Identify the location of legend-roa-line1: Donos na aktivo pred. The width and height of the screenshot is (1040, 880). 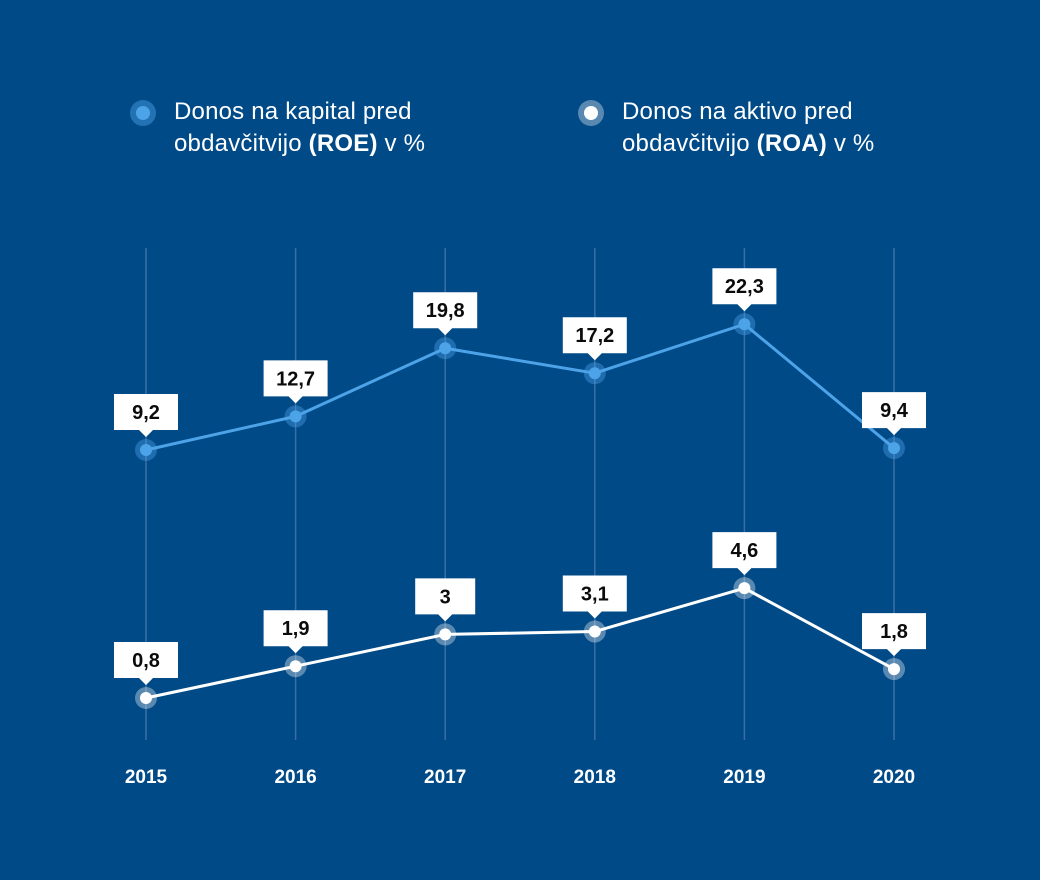
(737, 111).